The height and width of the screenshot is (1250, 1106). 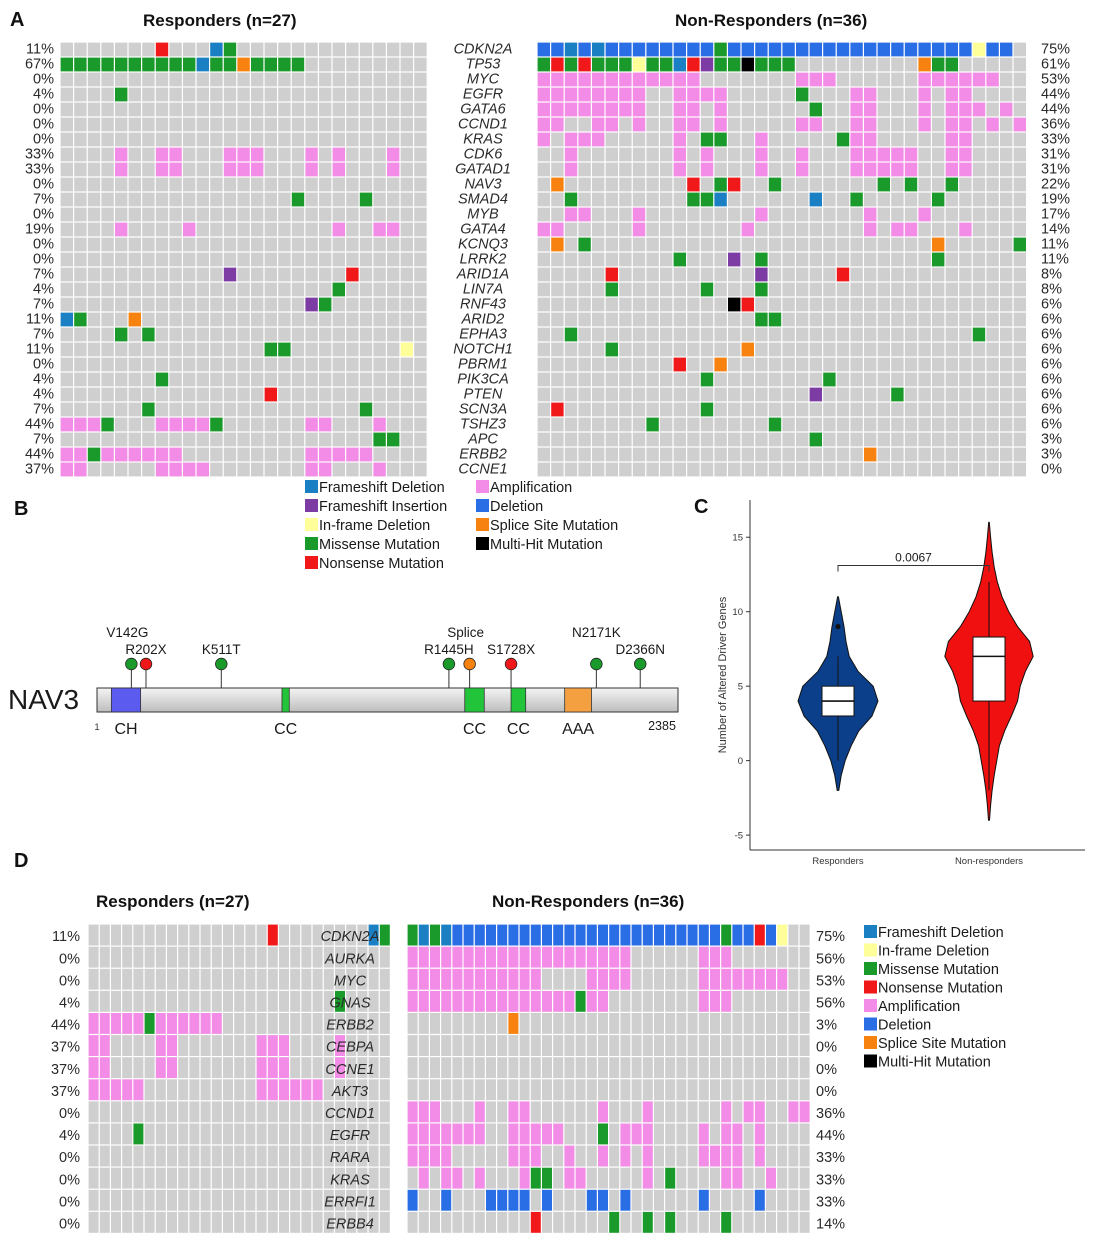 I want to click on responder-cell-akt3-amplification, so click(x=116, y=1090).